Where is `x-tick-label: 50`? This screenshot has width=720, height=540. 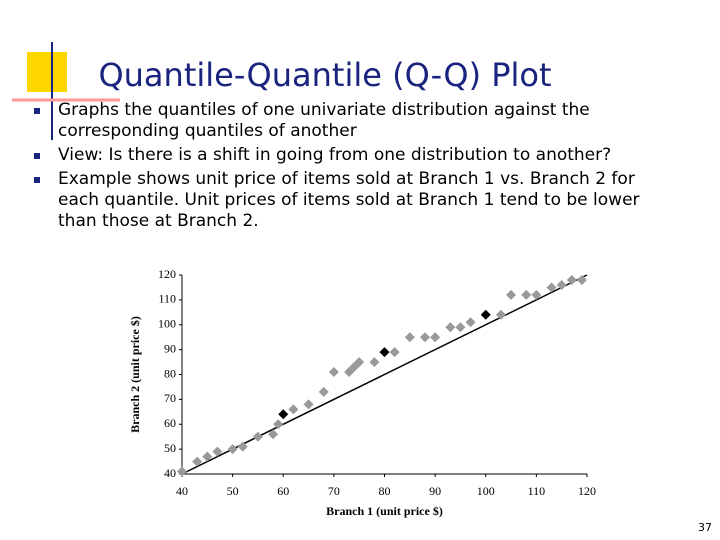
x-tick-label: 50 is located at coordinates (233, 491).